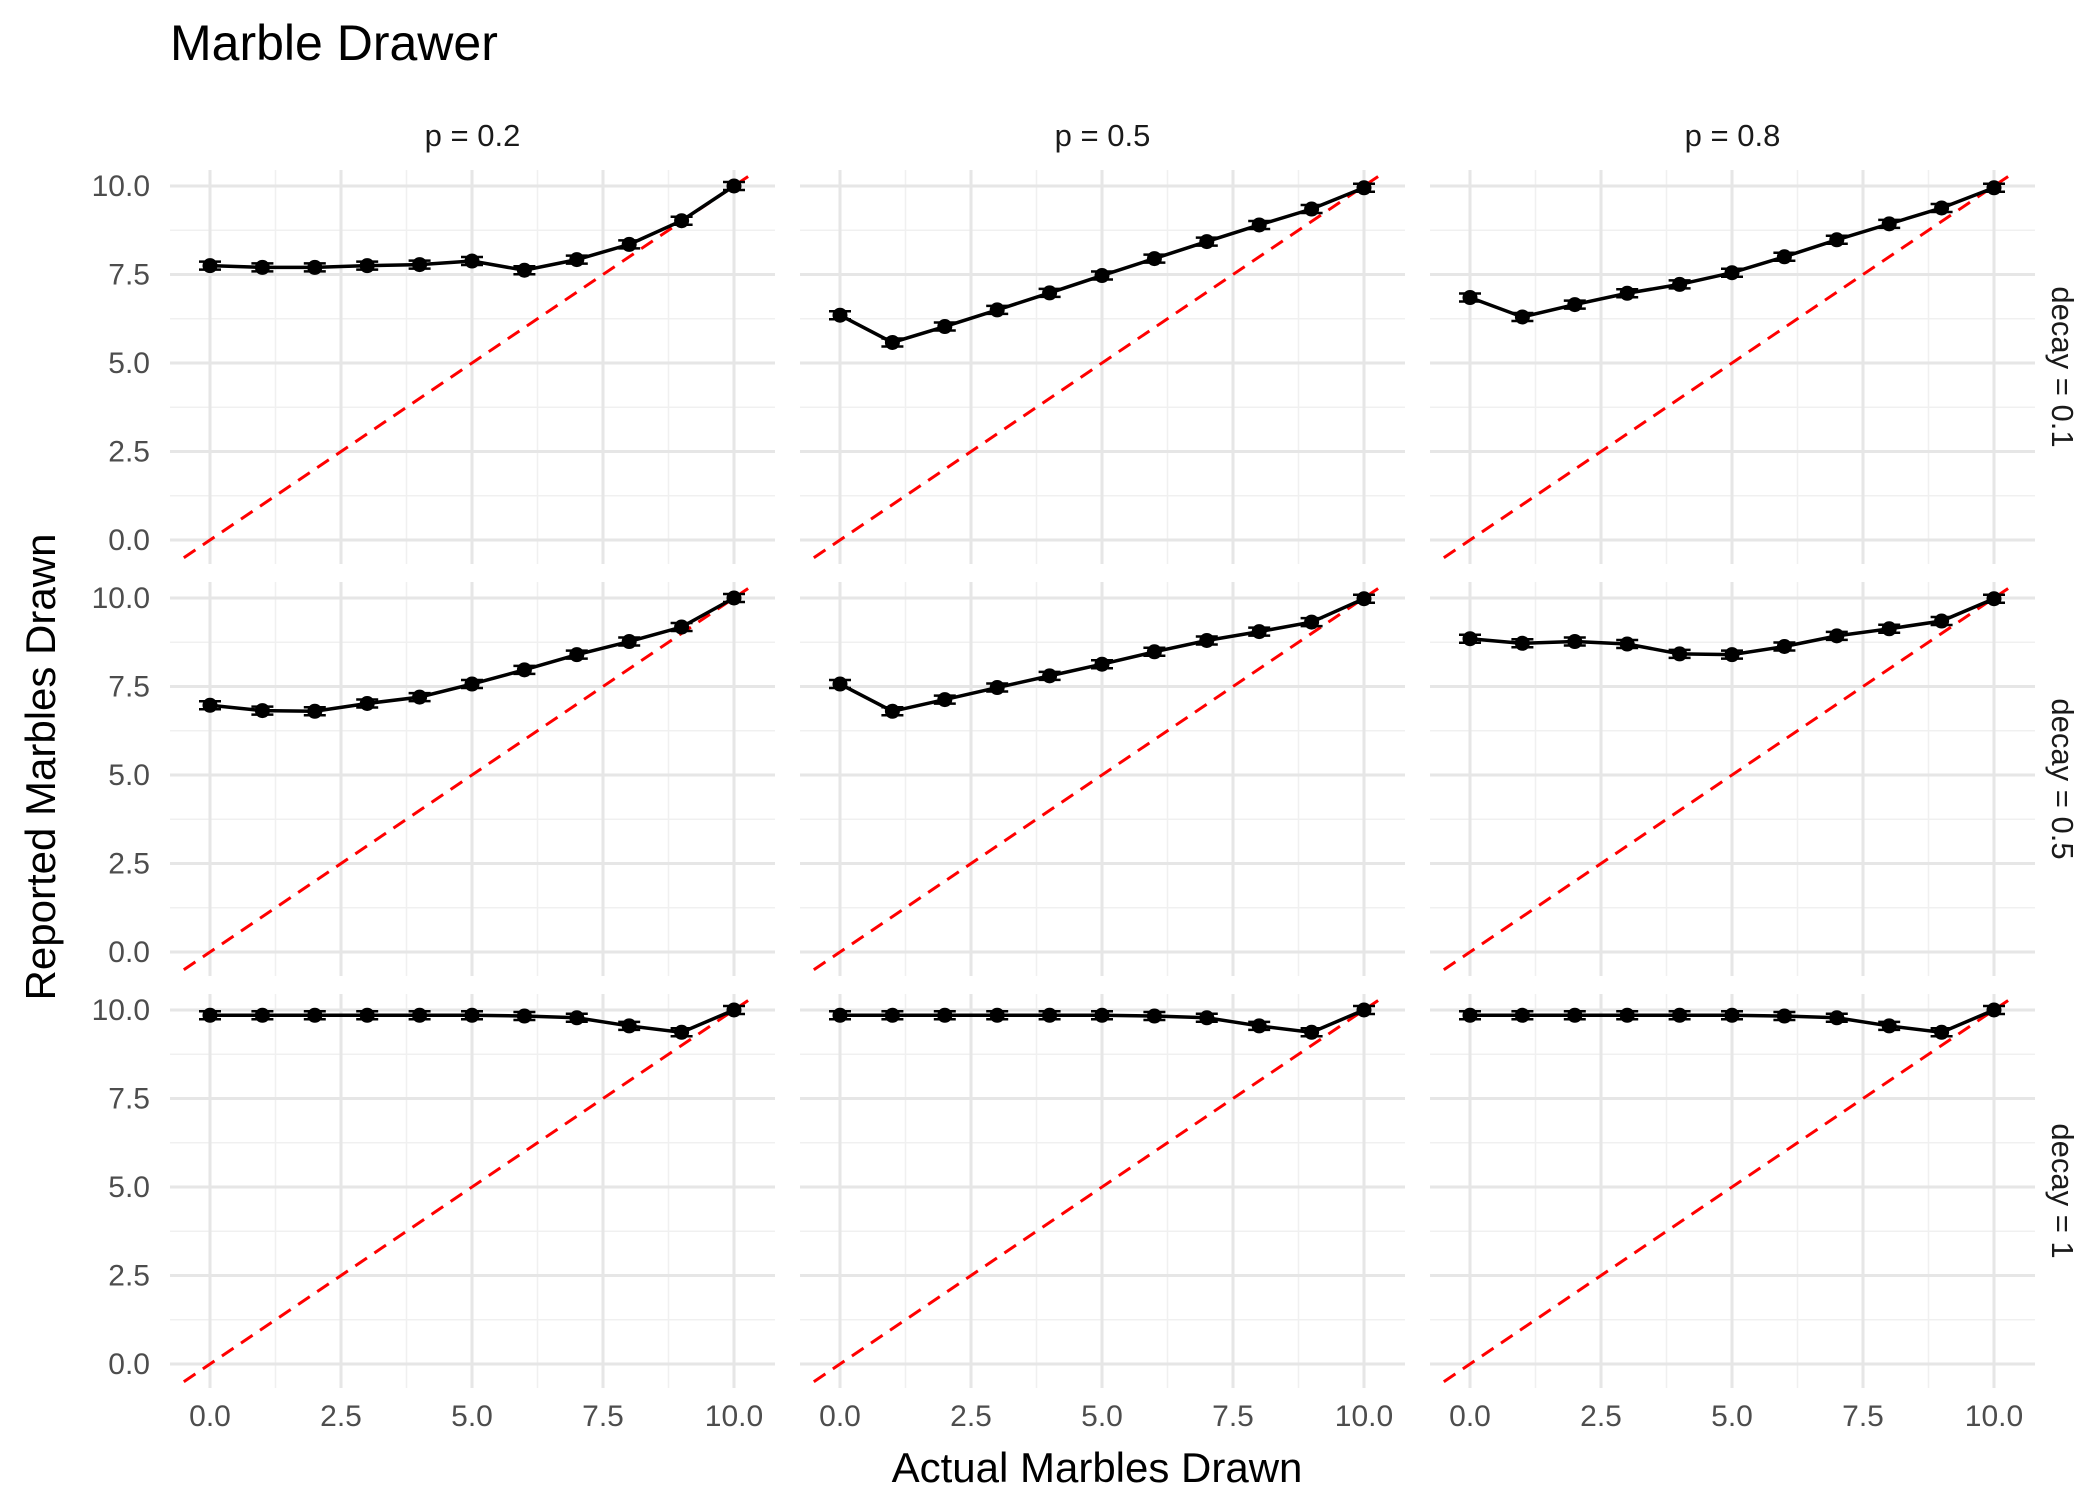  I want to click on y-tick-label: 2.5, so click(129, 452).